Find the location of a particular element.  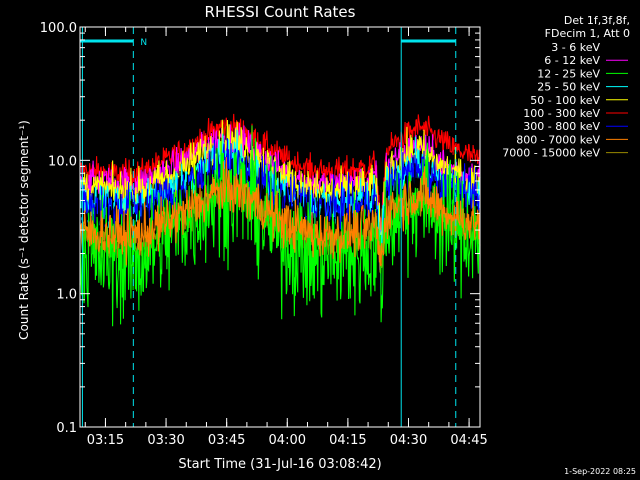

x-tick-label: 03:30 is located at coordinates (165, 440).